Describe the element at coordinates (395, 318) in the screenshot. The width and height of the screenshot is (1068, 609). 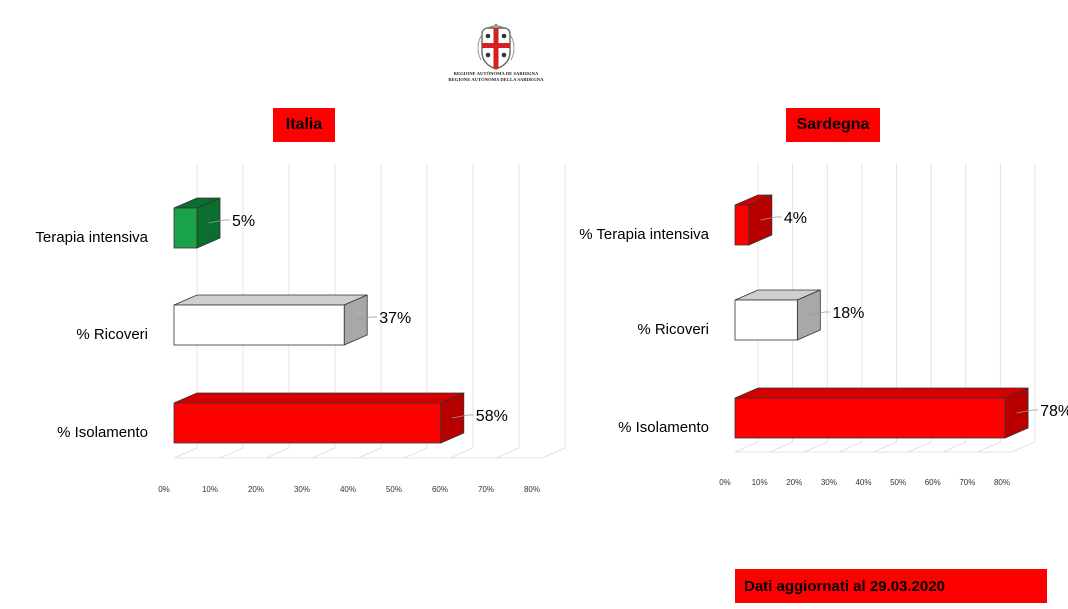
I see `value-label: 37%` at that location.